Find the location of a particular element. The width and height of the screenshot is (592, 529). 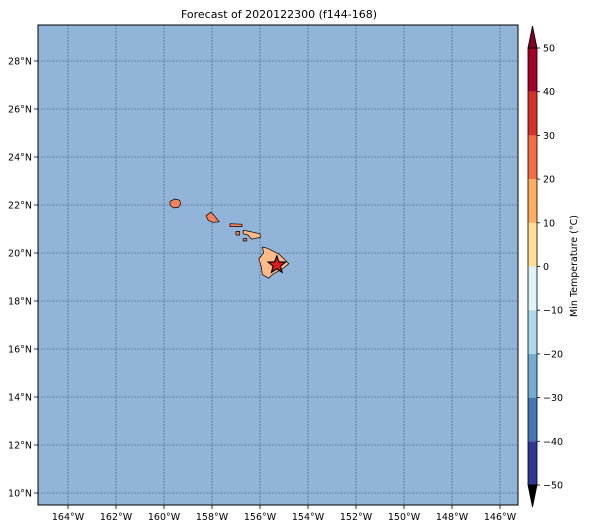

lon-tick-label: 162°W is located at coordinates (116, 517).